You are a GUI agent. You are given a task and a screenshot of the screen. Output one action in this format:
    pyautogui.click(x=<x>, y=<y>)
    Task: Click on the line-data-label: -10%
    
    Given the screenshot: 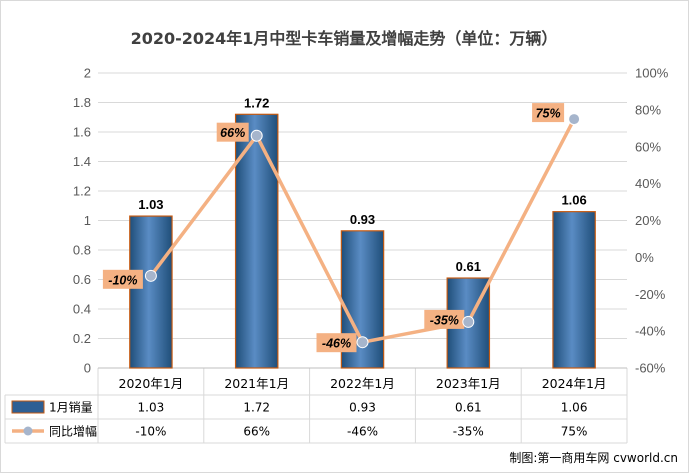 What is the action you would take?
    pyautogui.click(x=122, y=280)
    